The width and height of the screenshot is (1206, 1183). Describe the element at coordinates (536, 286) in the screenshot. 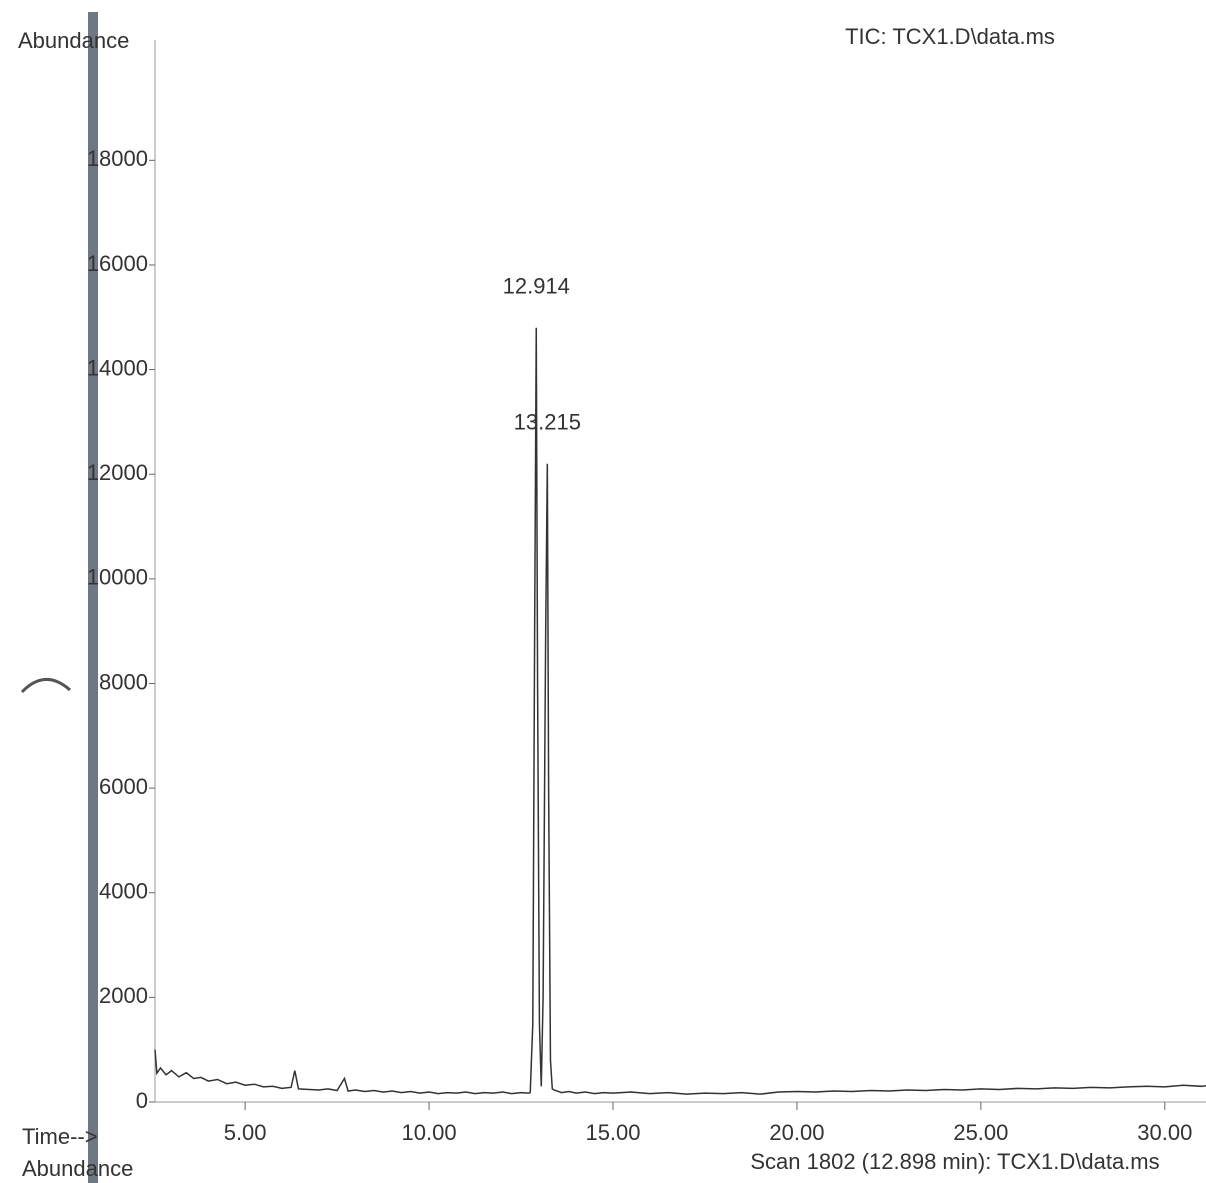

I see `peak-label: 12.914` at that location.